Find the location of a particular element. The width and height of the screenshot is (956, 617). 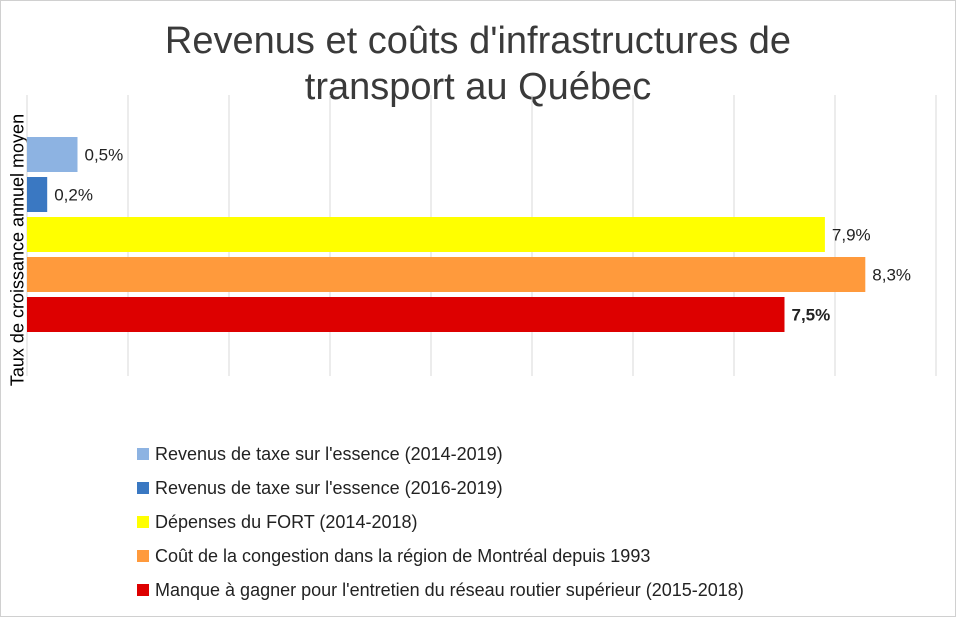

chart-title-line-2: transport au Québec is located at coordinates (478, 87).